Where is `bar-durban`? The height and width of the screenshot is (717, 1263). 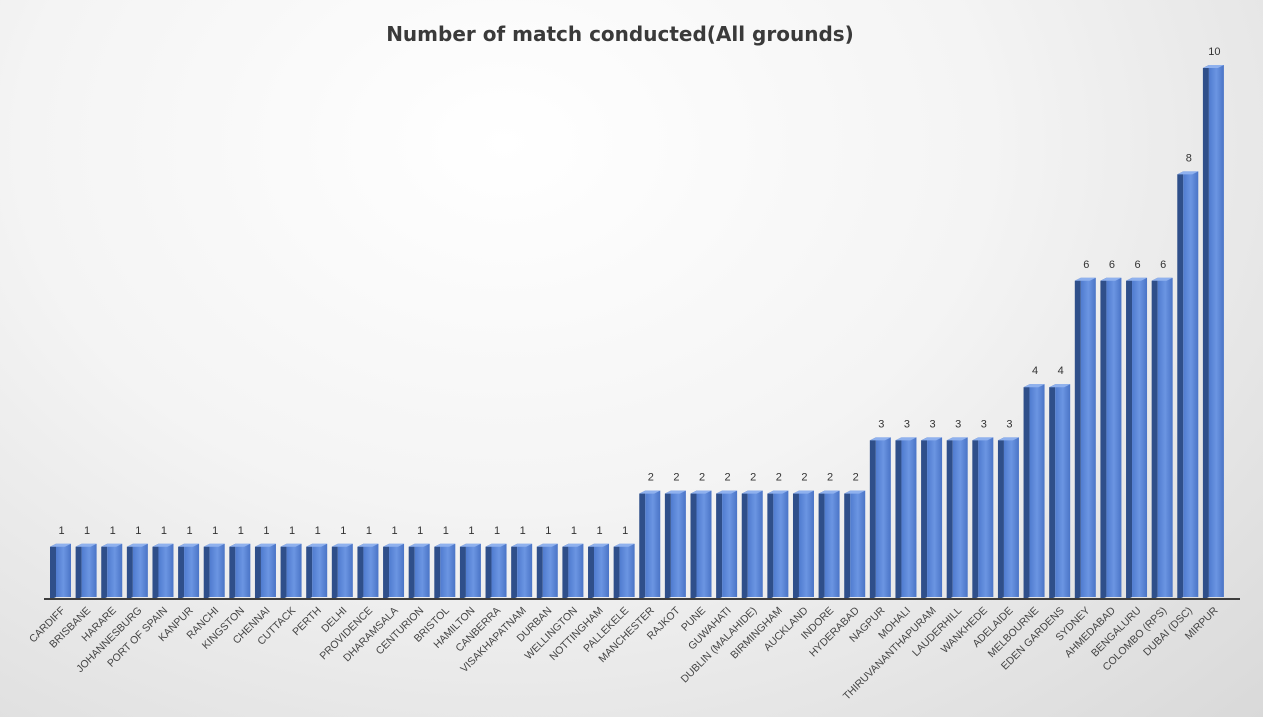
bar-durban is located at coordinates (547, 571).